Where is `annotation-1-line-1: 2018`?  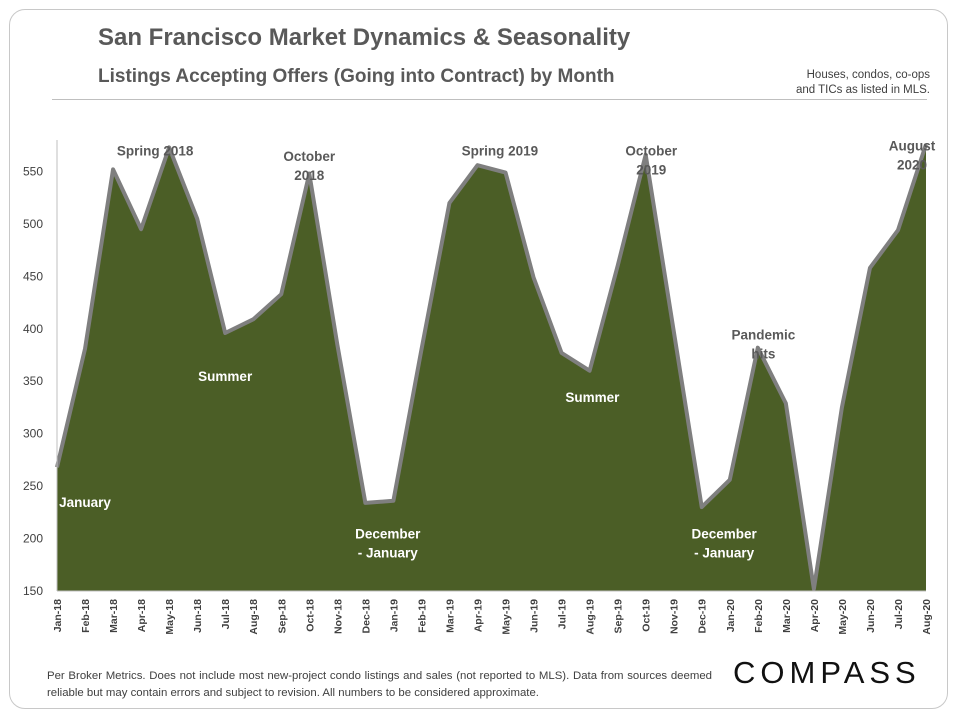 annotation-1-line-1: 2018 is located at coordinates (309, 175).